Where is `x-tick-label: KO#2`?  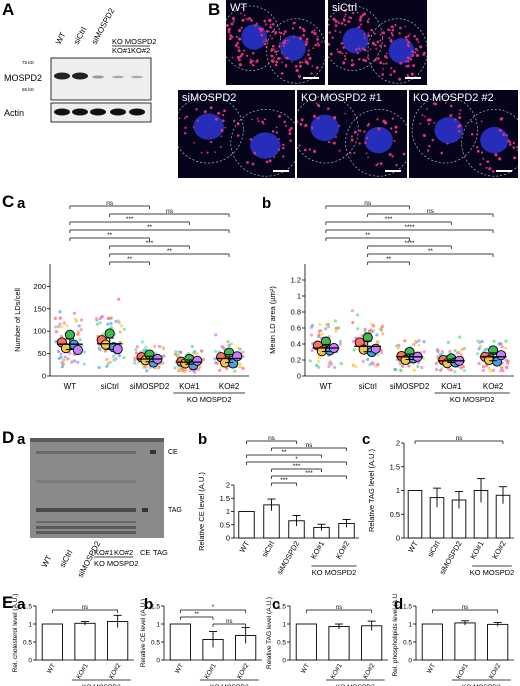
x-tick-label: KO#2 is located at coordinates (498, 550).